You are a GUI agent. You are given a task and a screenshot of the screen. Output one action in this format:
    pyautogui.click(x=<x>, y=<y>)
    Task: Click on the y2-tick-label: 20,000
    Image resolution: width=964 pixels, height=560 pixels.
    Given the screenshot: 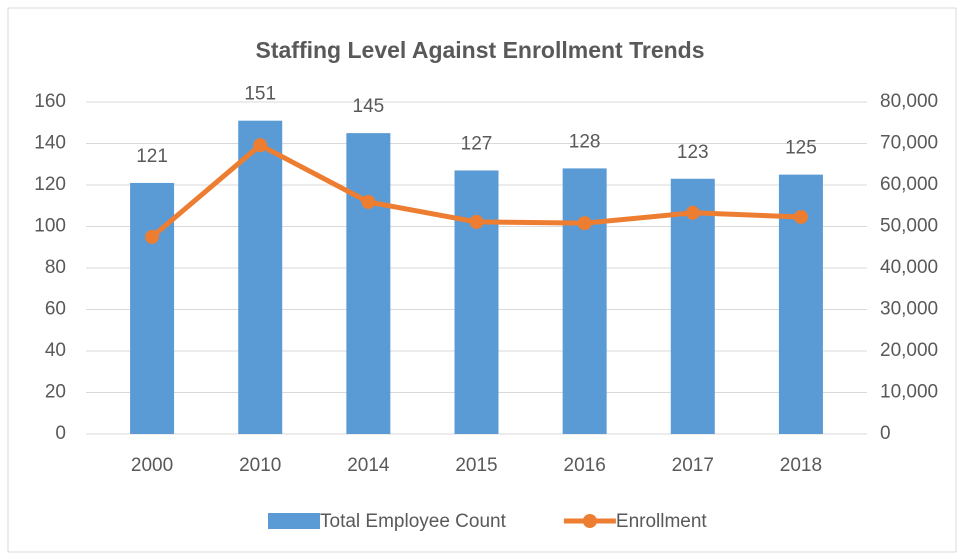 What is the action you would take?
    pyautogui.click(x=909, y=350)
    